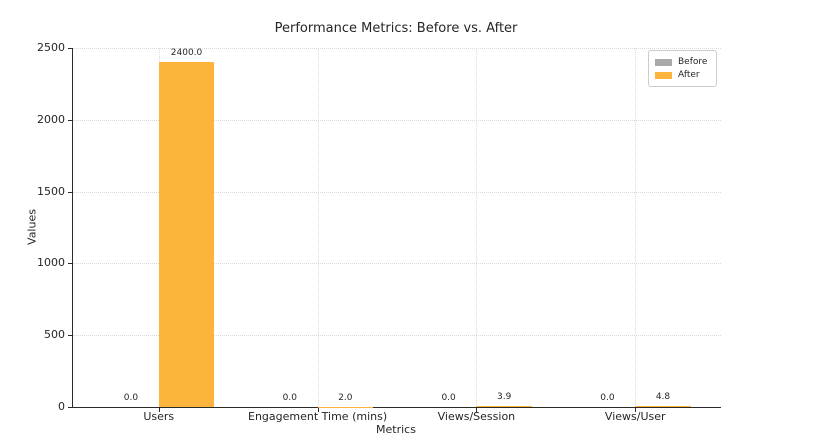  I want to click on y-axis-label: Values, so click(32, 227).